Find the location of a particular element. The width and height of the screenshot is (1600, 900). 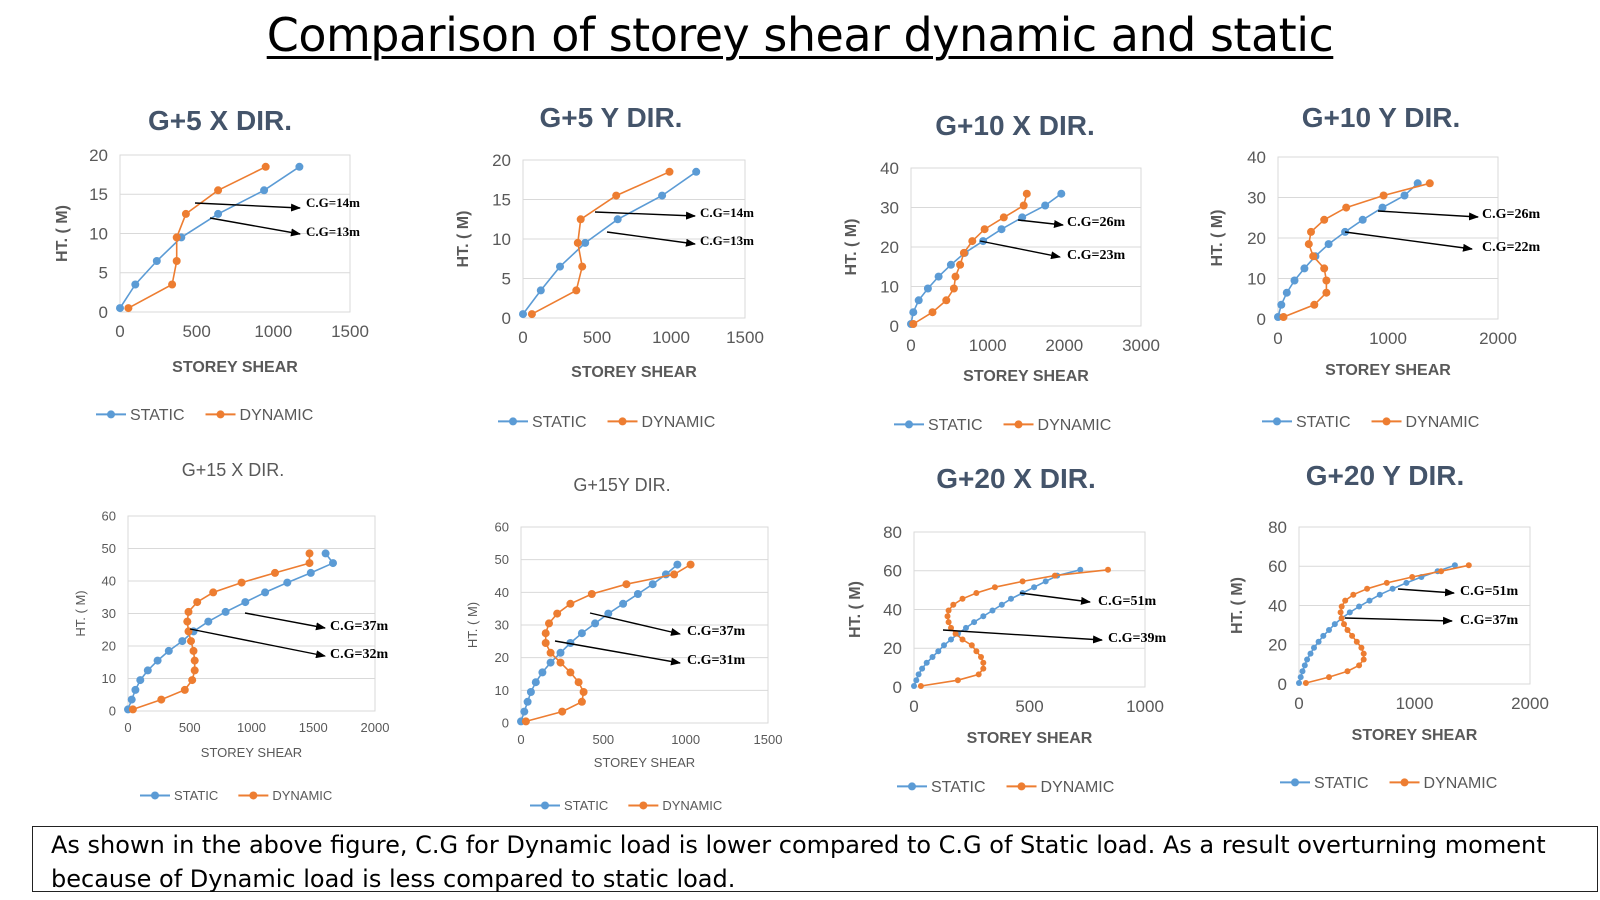

cg-annotation: C.G=22m is located at coordinates (1511, 247).